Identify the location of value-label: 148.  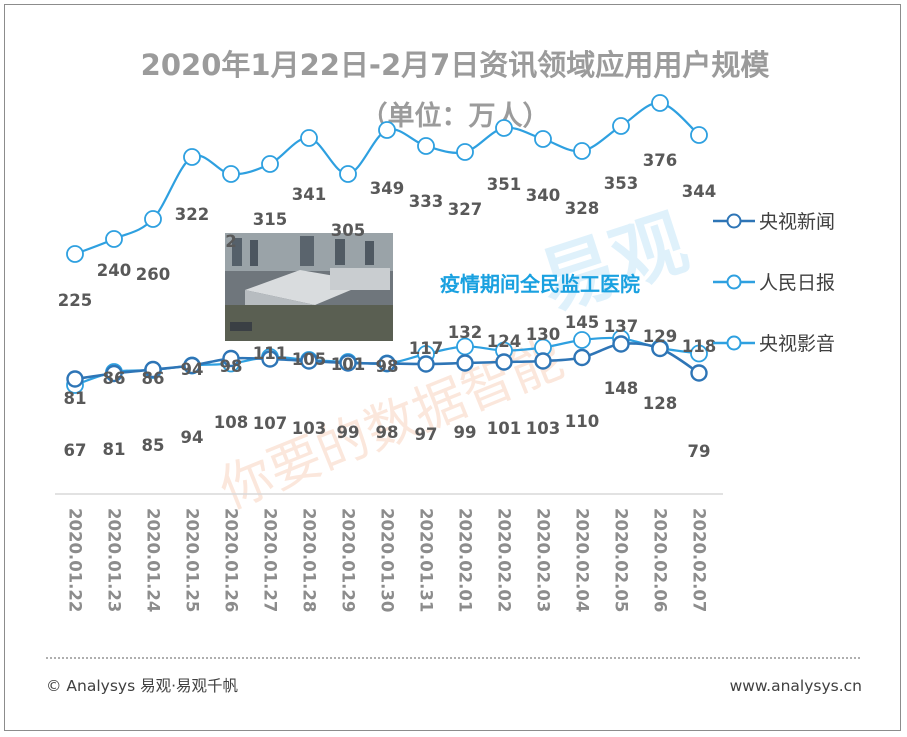
(621, 388).